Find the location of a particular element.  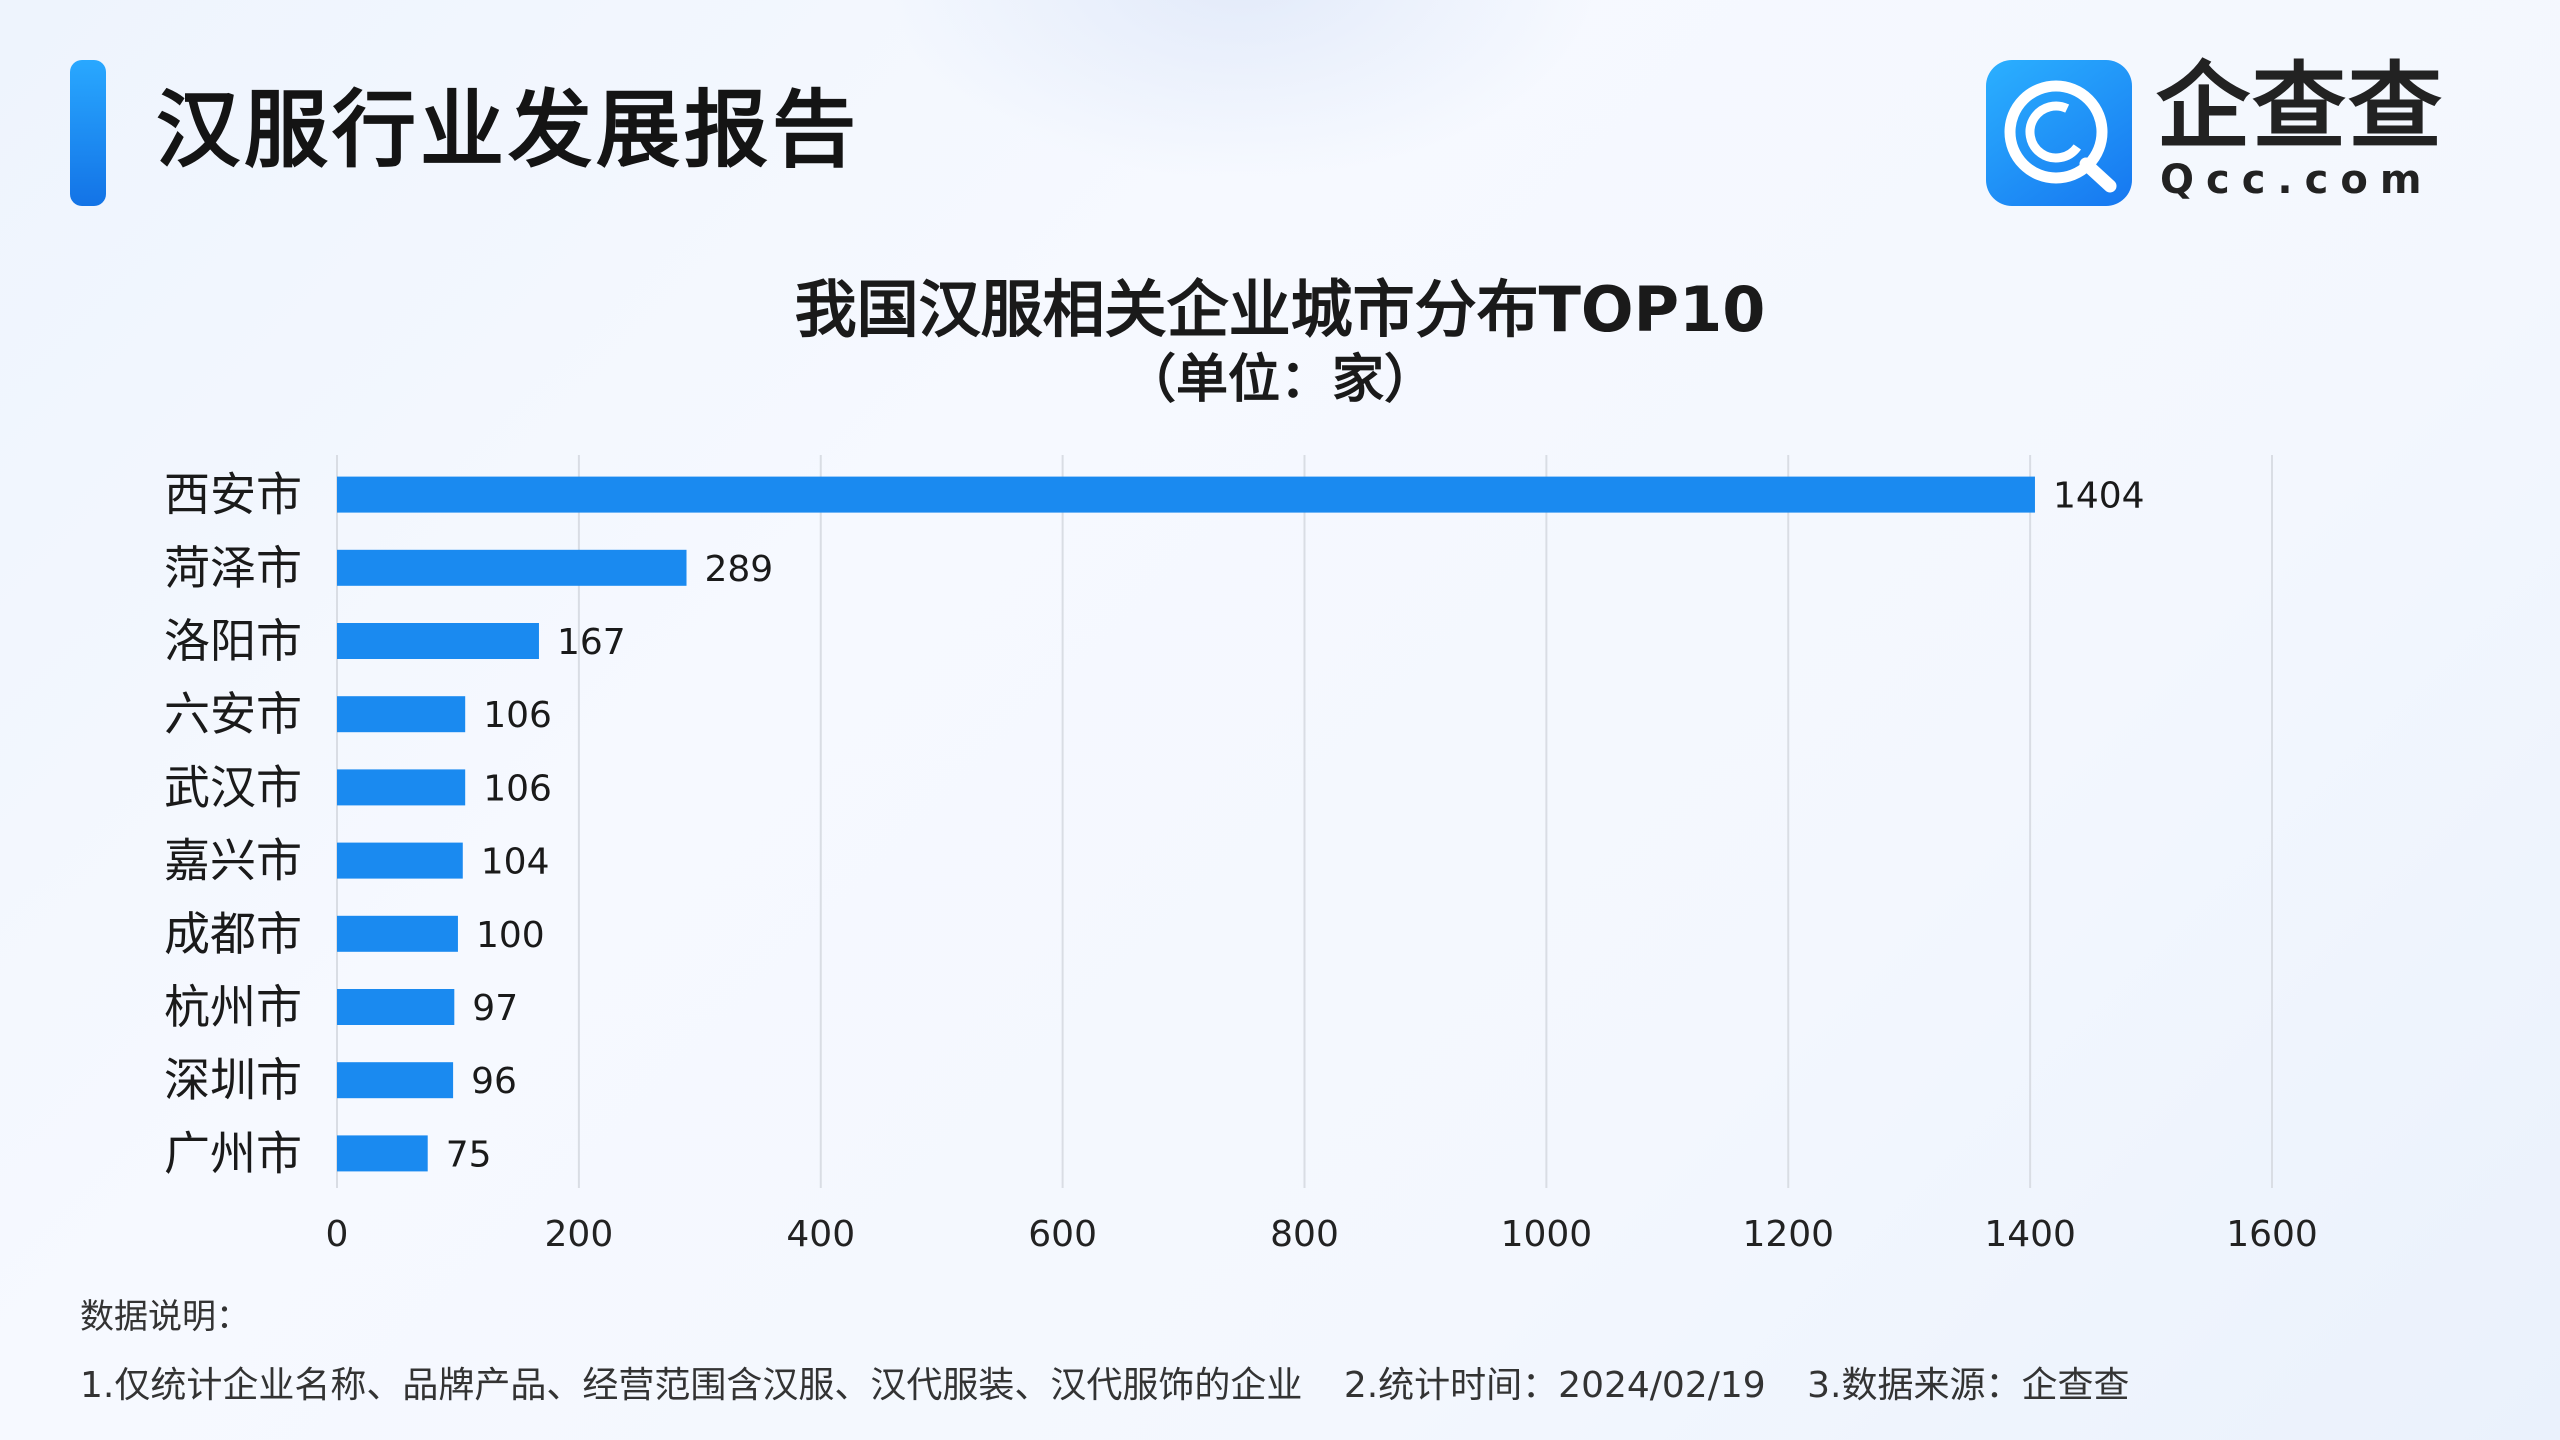

category-label: 杭州市 is located at coordinates (233, 1007).